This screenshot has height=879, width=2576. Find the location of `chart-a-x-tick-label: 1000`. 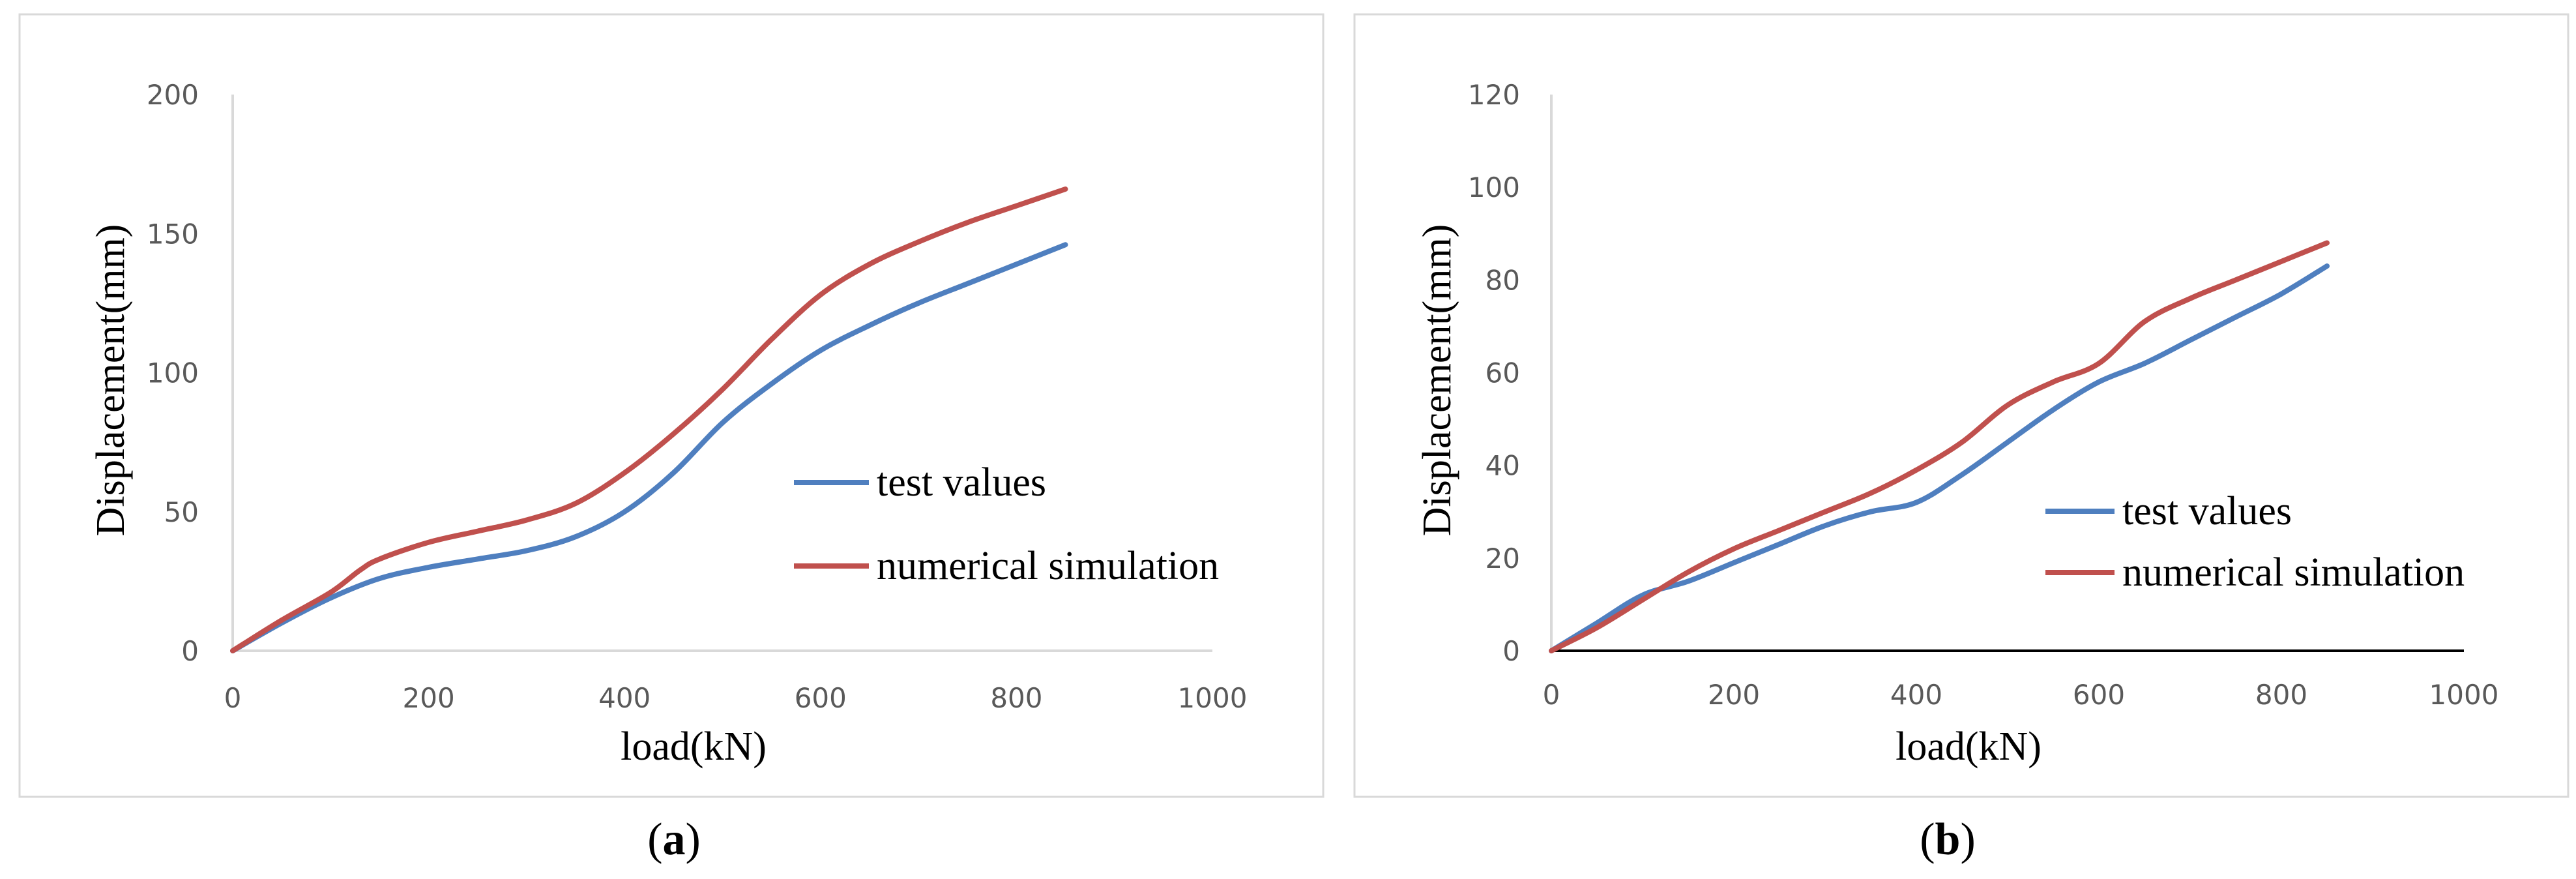

chart-a-x-tick-label: 1000 is located at coordinates (1213, 698).